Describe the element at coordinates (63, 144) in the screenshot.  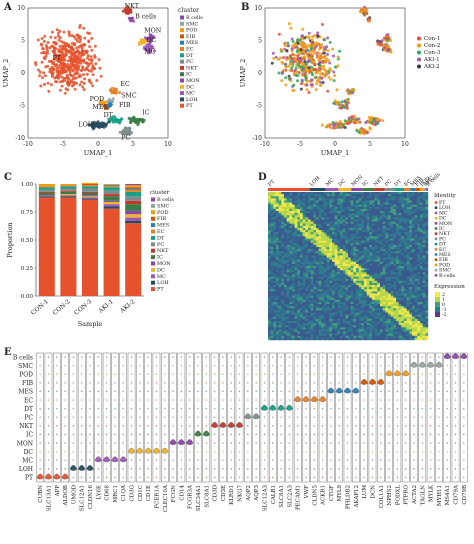
I see `x-tick-label: -5` at that location.